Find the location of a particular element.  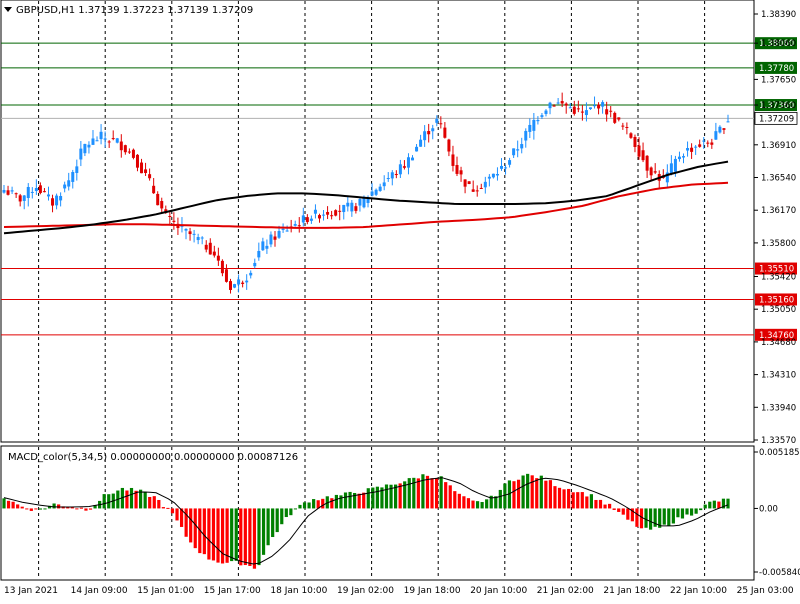

price-tick-label: 1.33940 is located at coordinates (778, 408).